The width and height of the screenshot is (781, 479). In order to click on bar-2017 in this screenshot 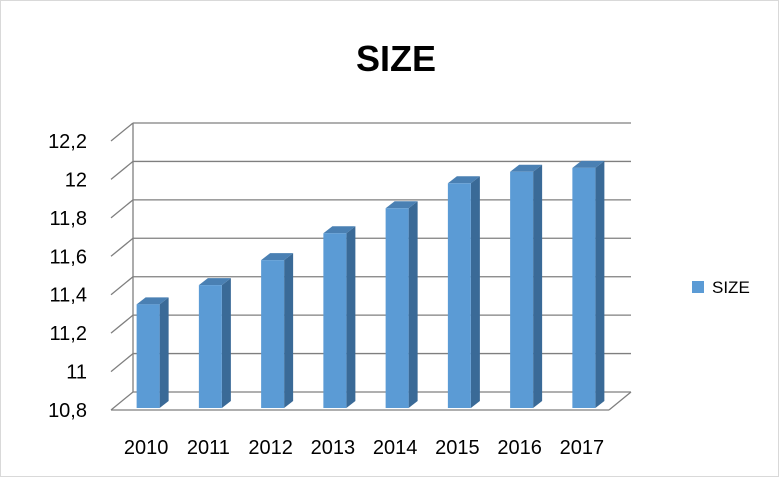, I will do `click(588, 284)`.